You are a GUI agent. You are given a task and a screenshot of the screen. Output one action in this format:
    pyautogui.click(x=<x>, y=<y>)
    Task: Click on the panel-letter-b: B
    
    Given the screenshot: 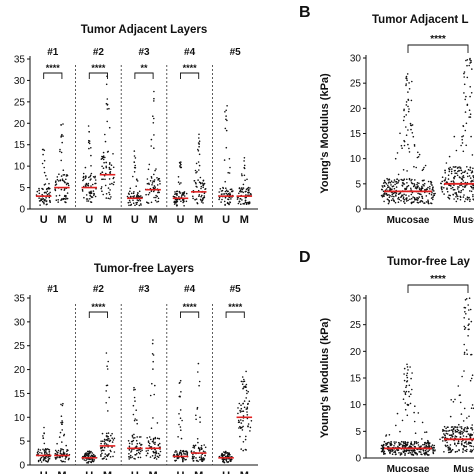 What is the action you would take?
    pyautogui.click(x=305, y=12)
    